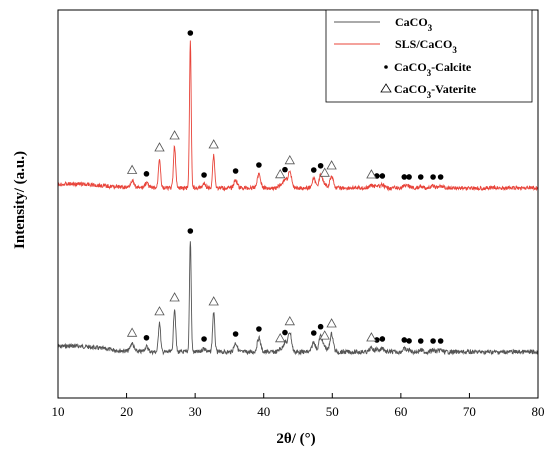 This screenshot has width=550, height=452. I want to click on x-tick-label-70: 70, so click(469, 411).